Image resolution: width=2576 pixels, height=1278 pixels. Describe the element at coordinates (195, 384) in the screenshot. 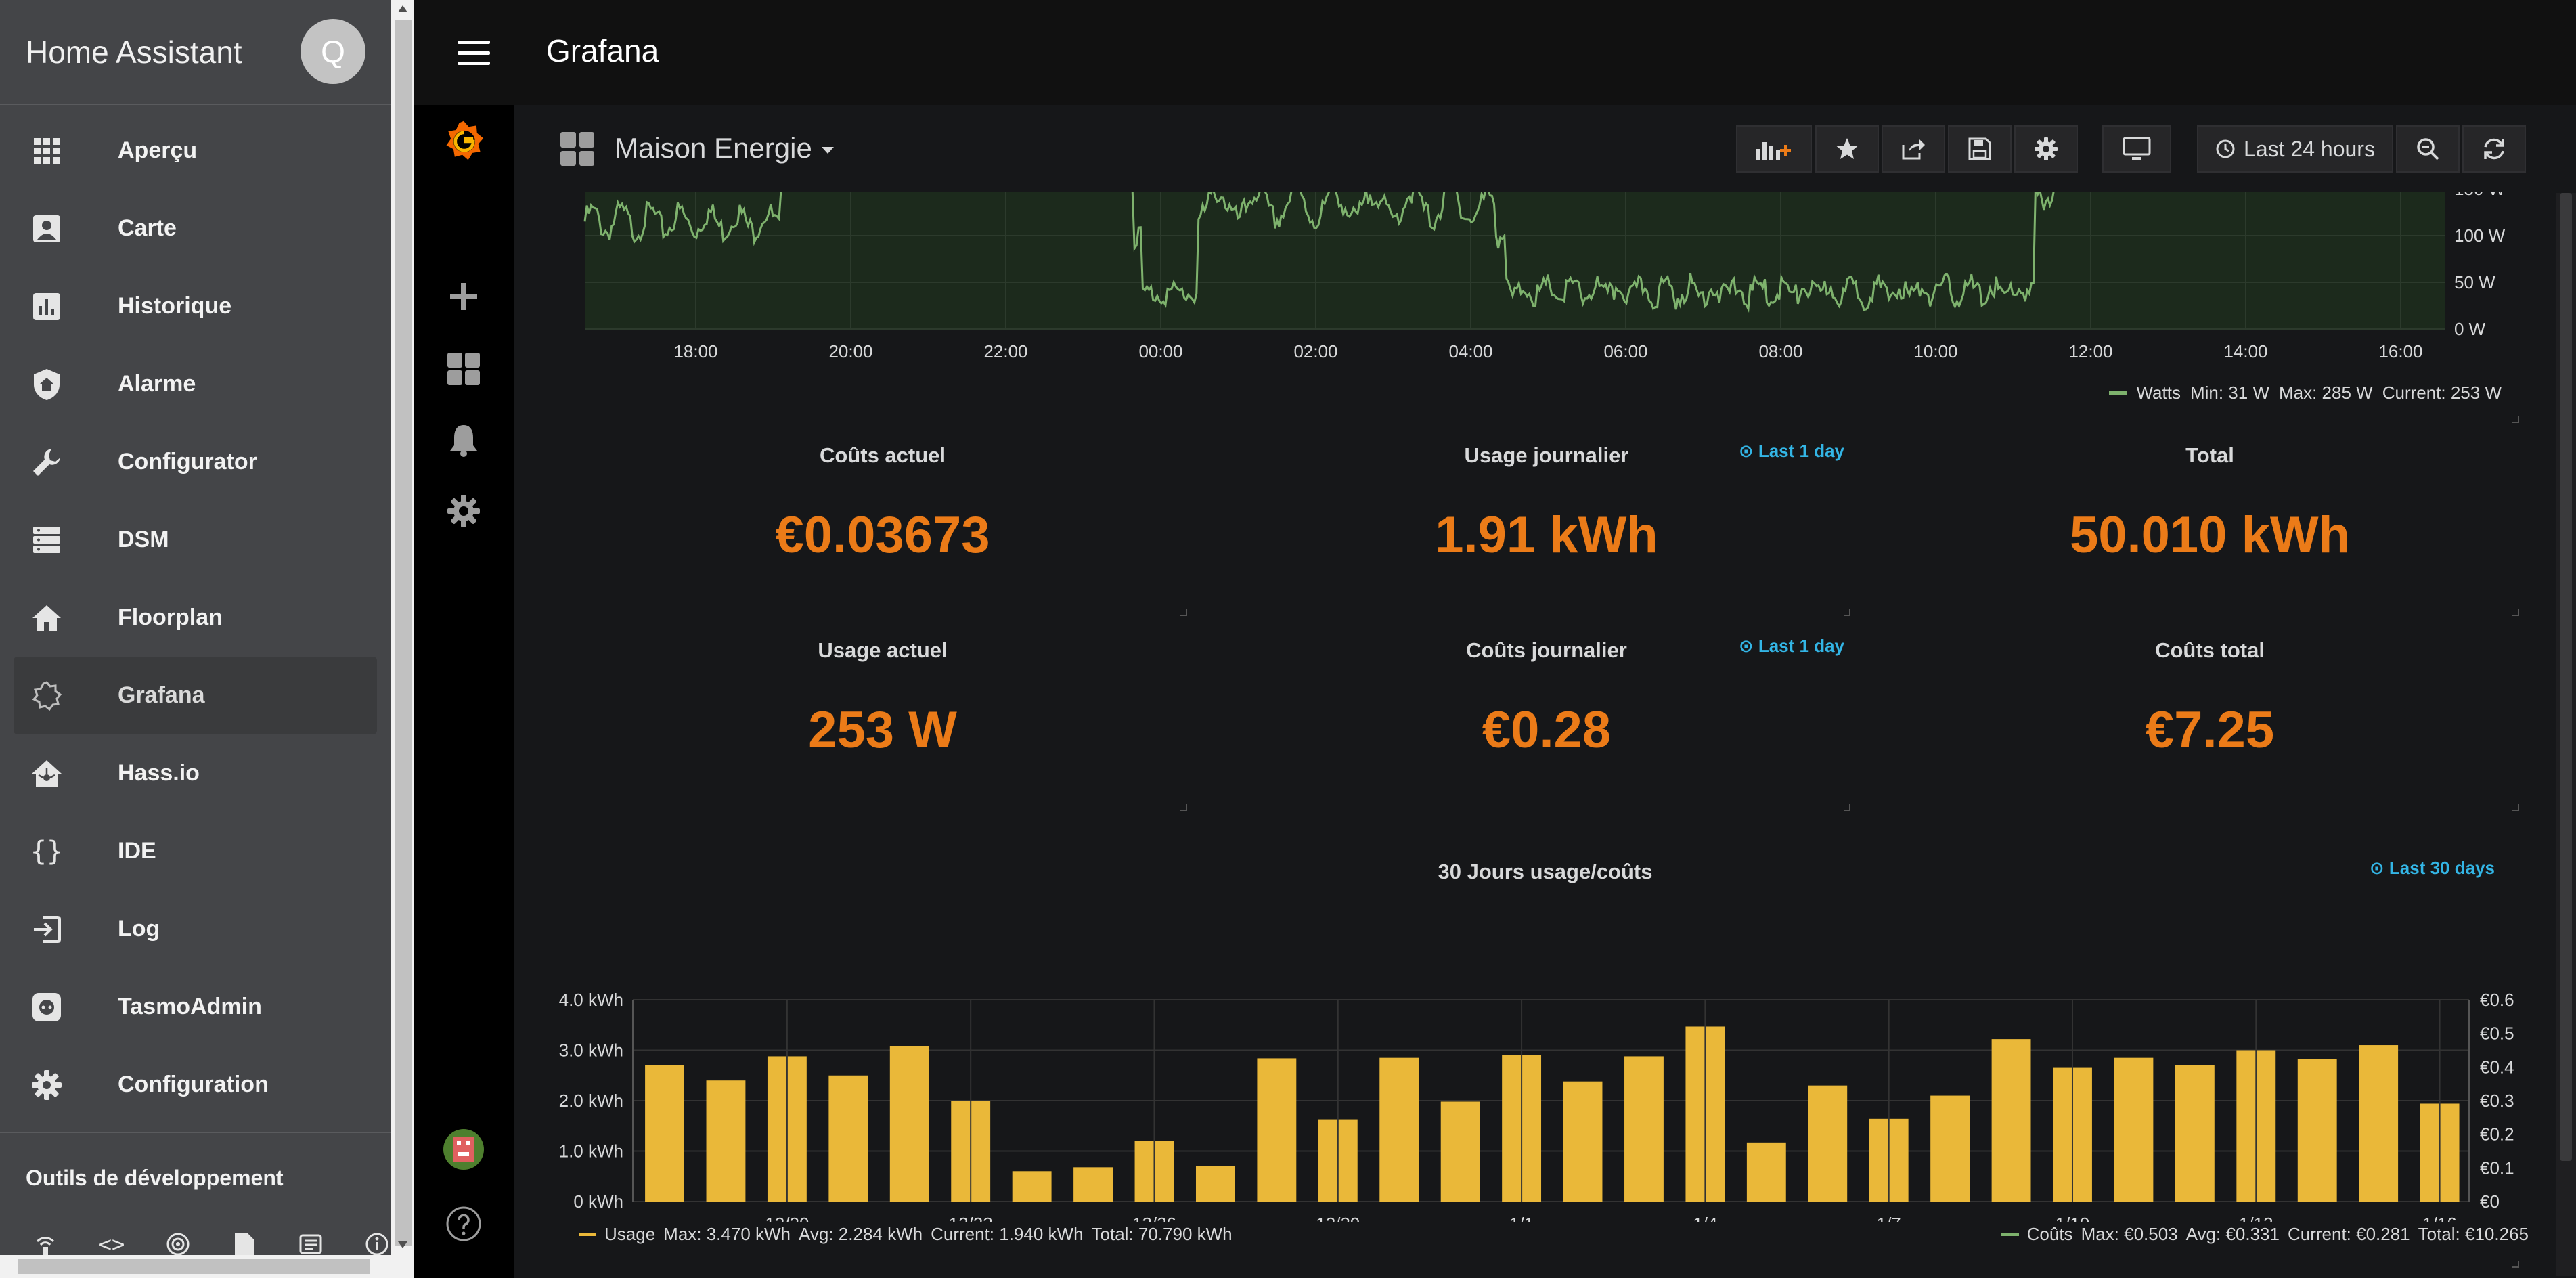

I see `sidebar-item-alarme: Alarme` at that location.